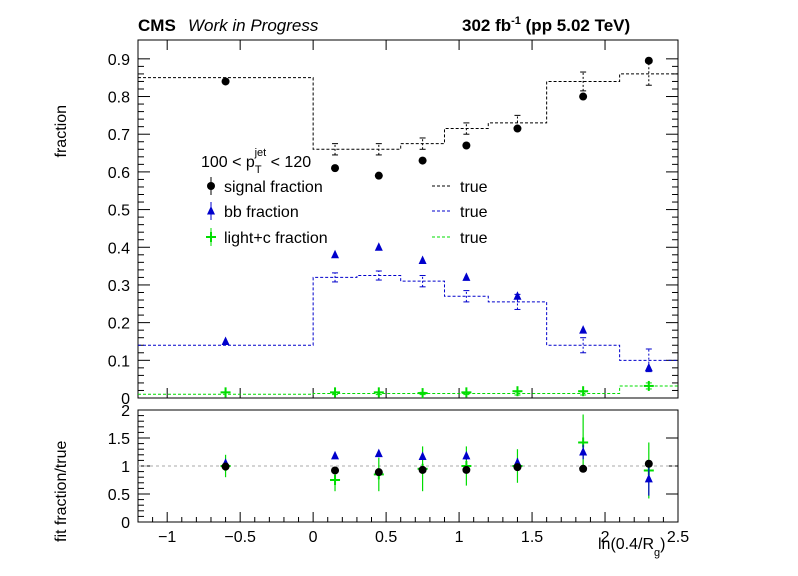 The image size is (798, 576). I want to click on lower-y-tick-label: 2, so click(125, 411).